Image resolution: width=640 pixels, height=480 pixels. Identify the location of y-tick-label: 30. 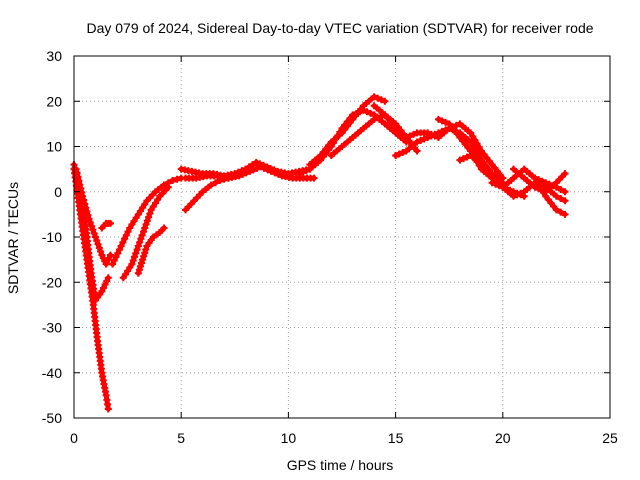
(54, 56).